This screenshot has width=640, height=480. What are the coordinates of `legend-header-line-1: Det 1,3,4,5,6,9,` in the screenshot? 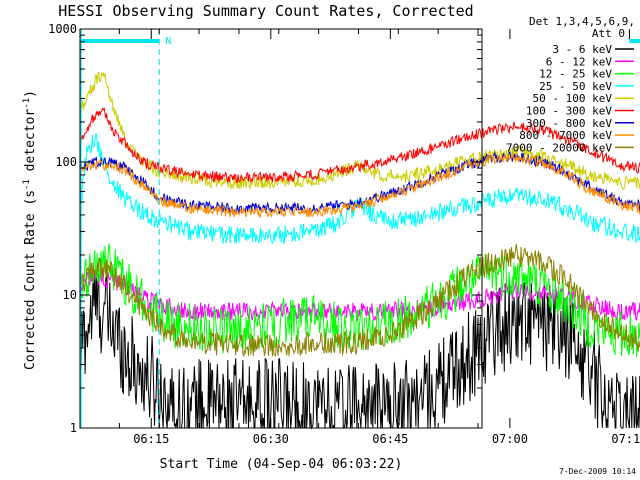 It's located at (582, 21).